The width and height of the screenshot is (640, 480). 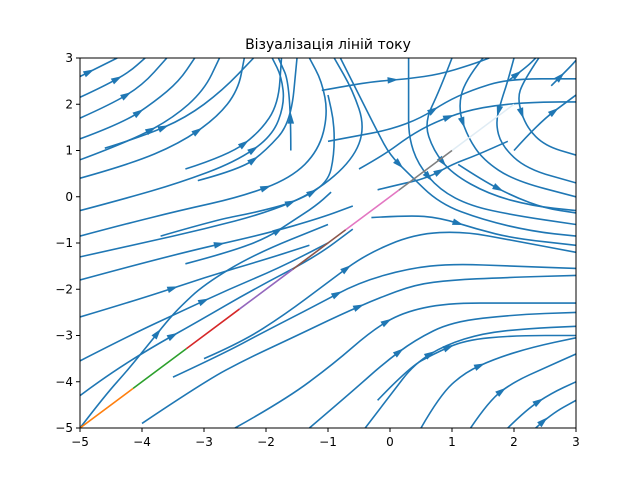 What do you see at coordinates (69, 197) in the screenshot?
I see `y-tick-label: 0` at bounding box center [69, 197].